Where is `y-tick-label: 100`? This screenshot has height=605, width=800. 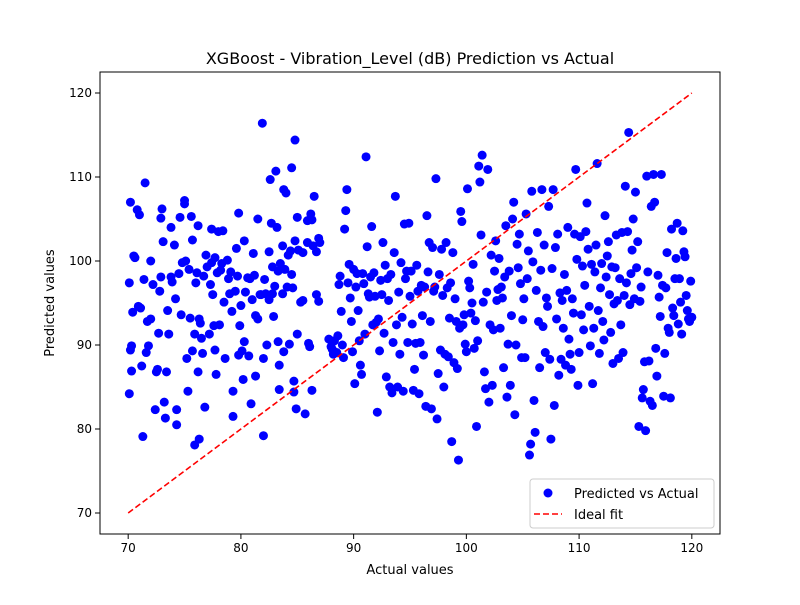 y-tick-label: 100 is located at coordinates (80, 261).